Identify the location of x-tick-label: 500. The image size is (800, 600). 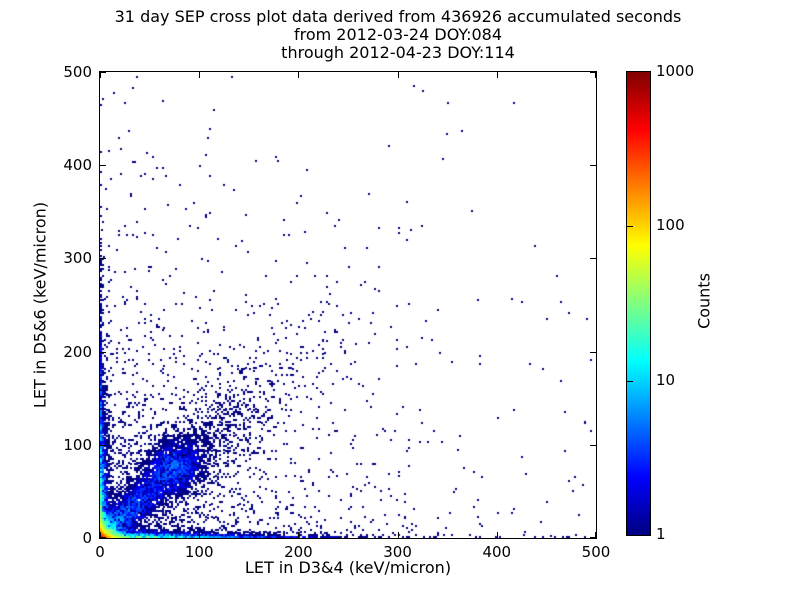
(596, 552).